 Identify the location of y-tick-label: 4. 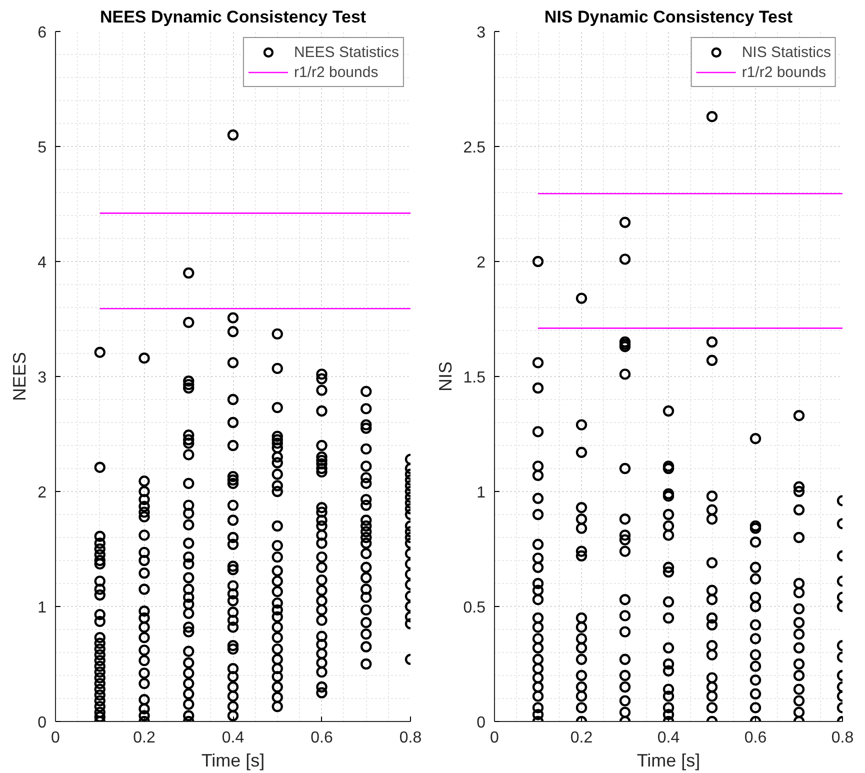
(42, 263).